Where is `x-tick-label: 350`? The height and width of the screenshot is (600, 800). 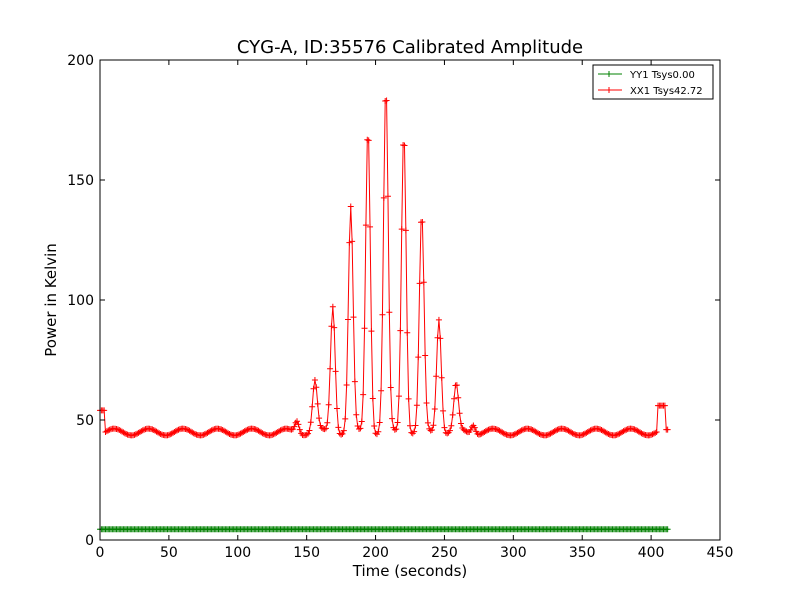
x-tick-label: 350 is located at coordinates (582, 553).